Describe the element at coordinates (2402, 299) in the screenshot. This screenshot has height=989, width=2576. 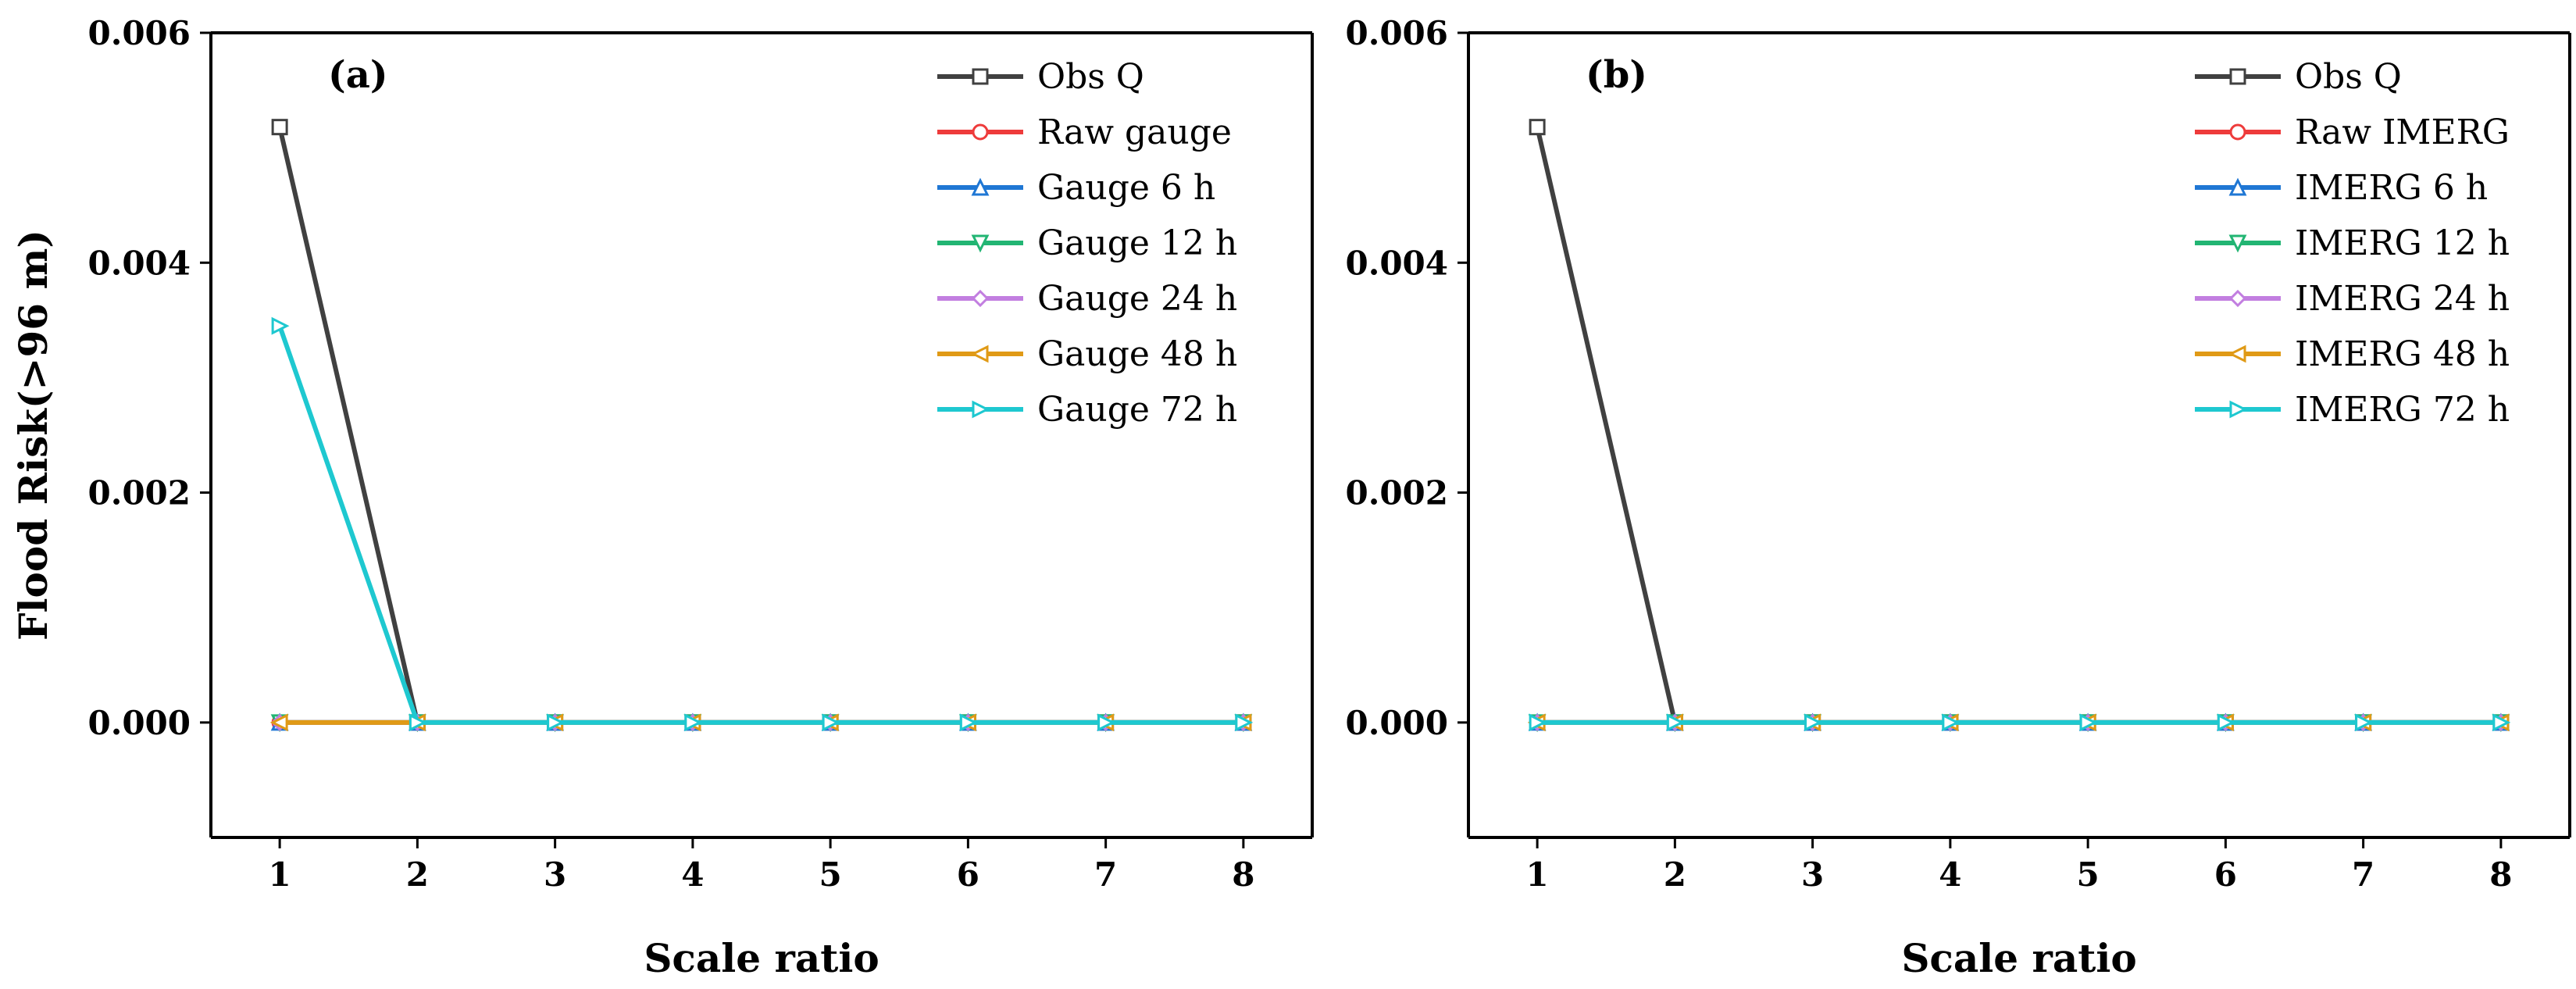
I see `legend-label: IMERG 24 h` at that location.